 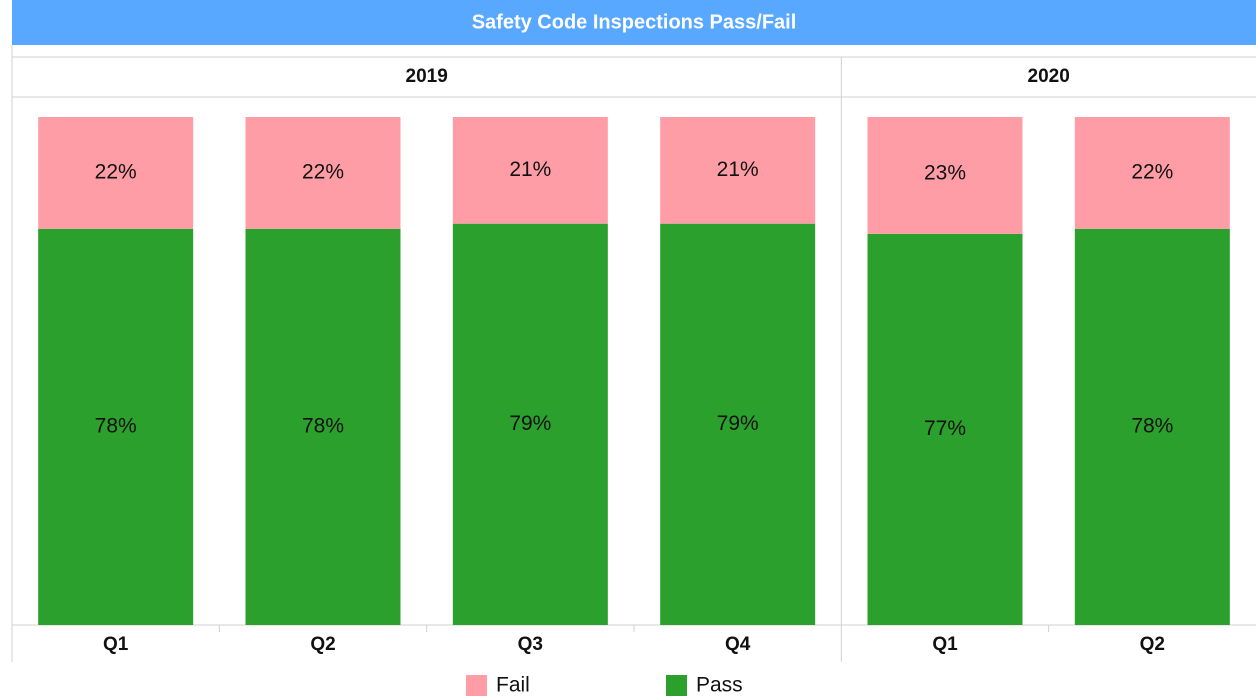 I want to click on legend-label: Pass, so click(x=719, y=685).